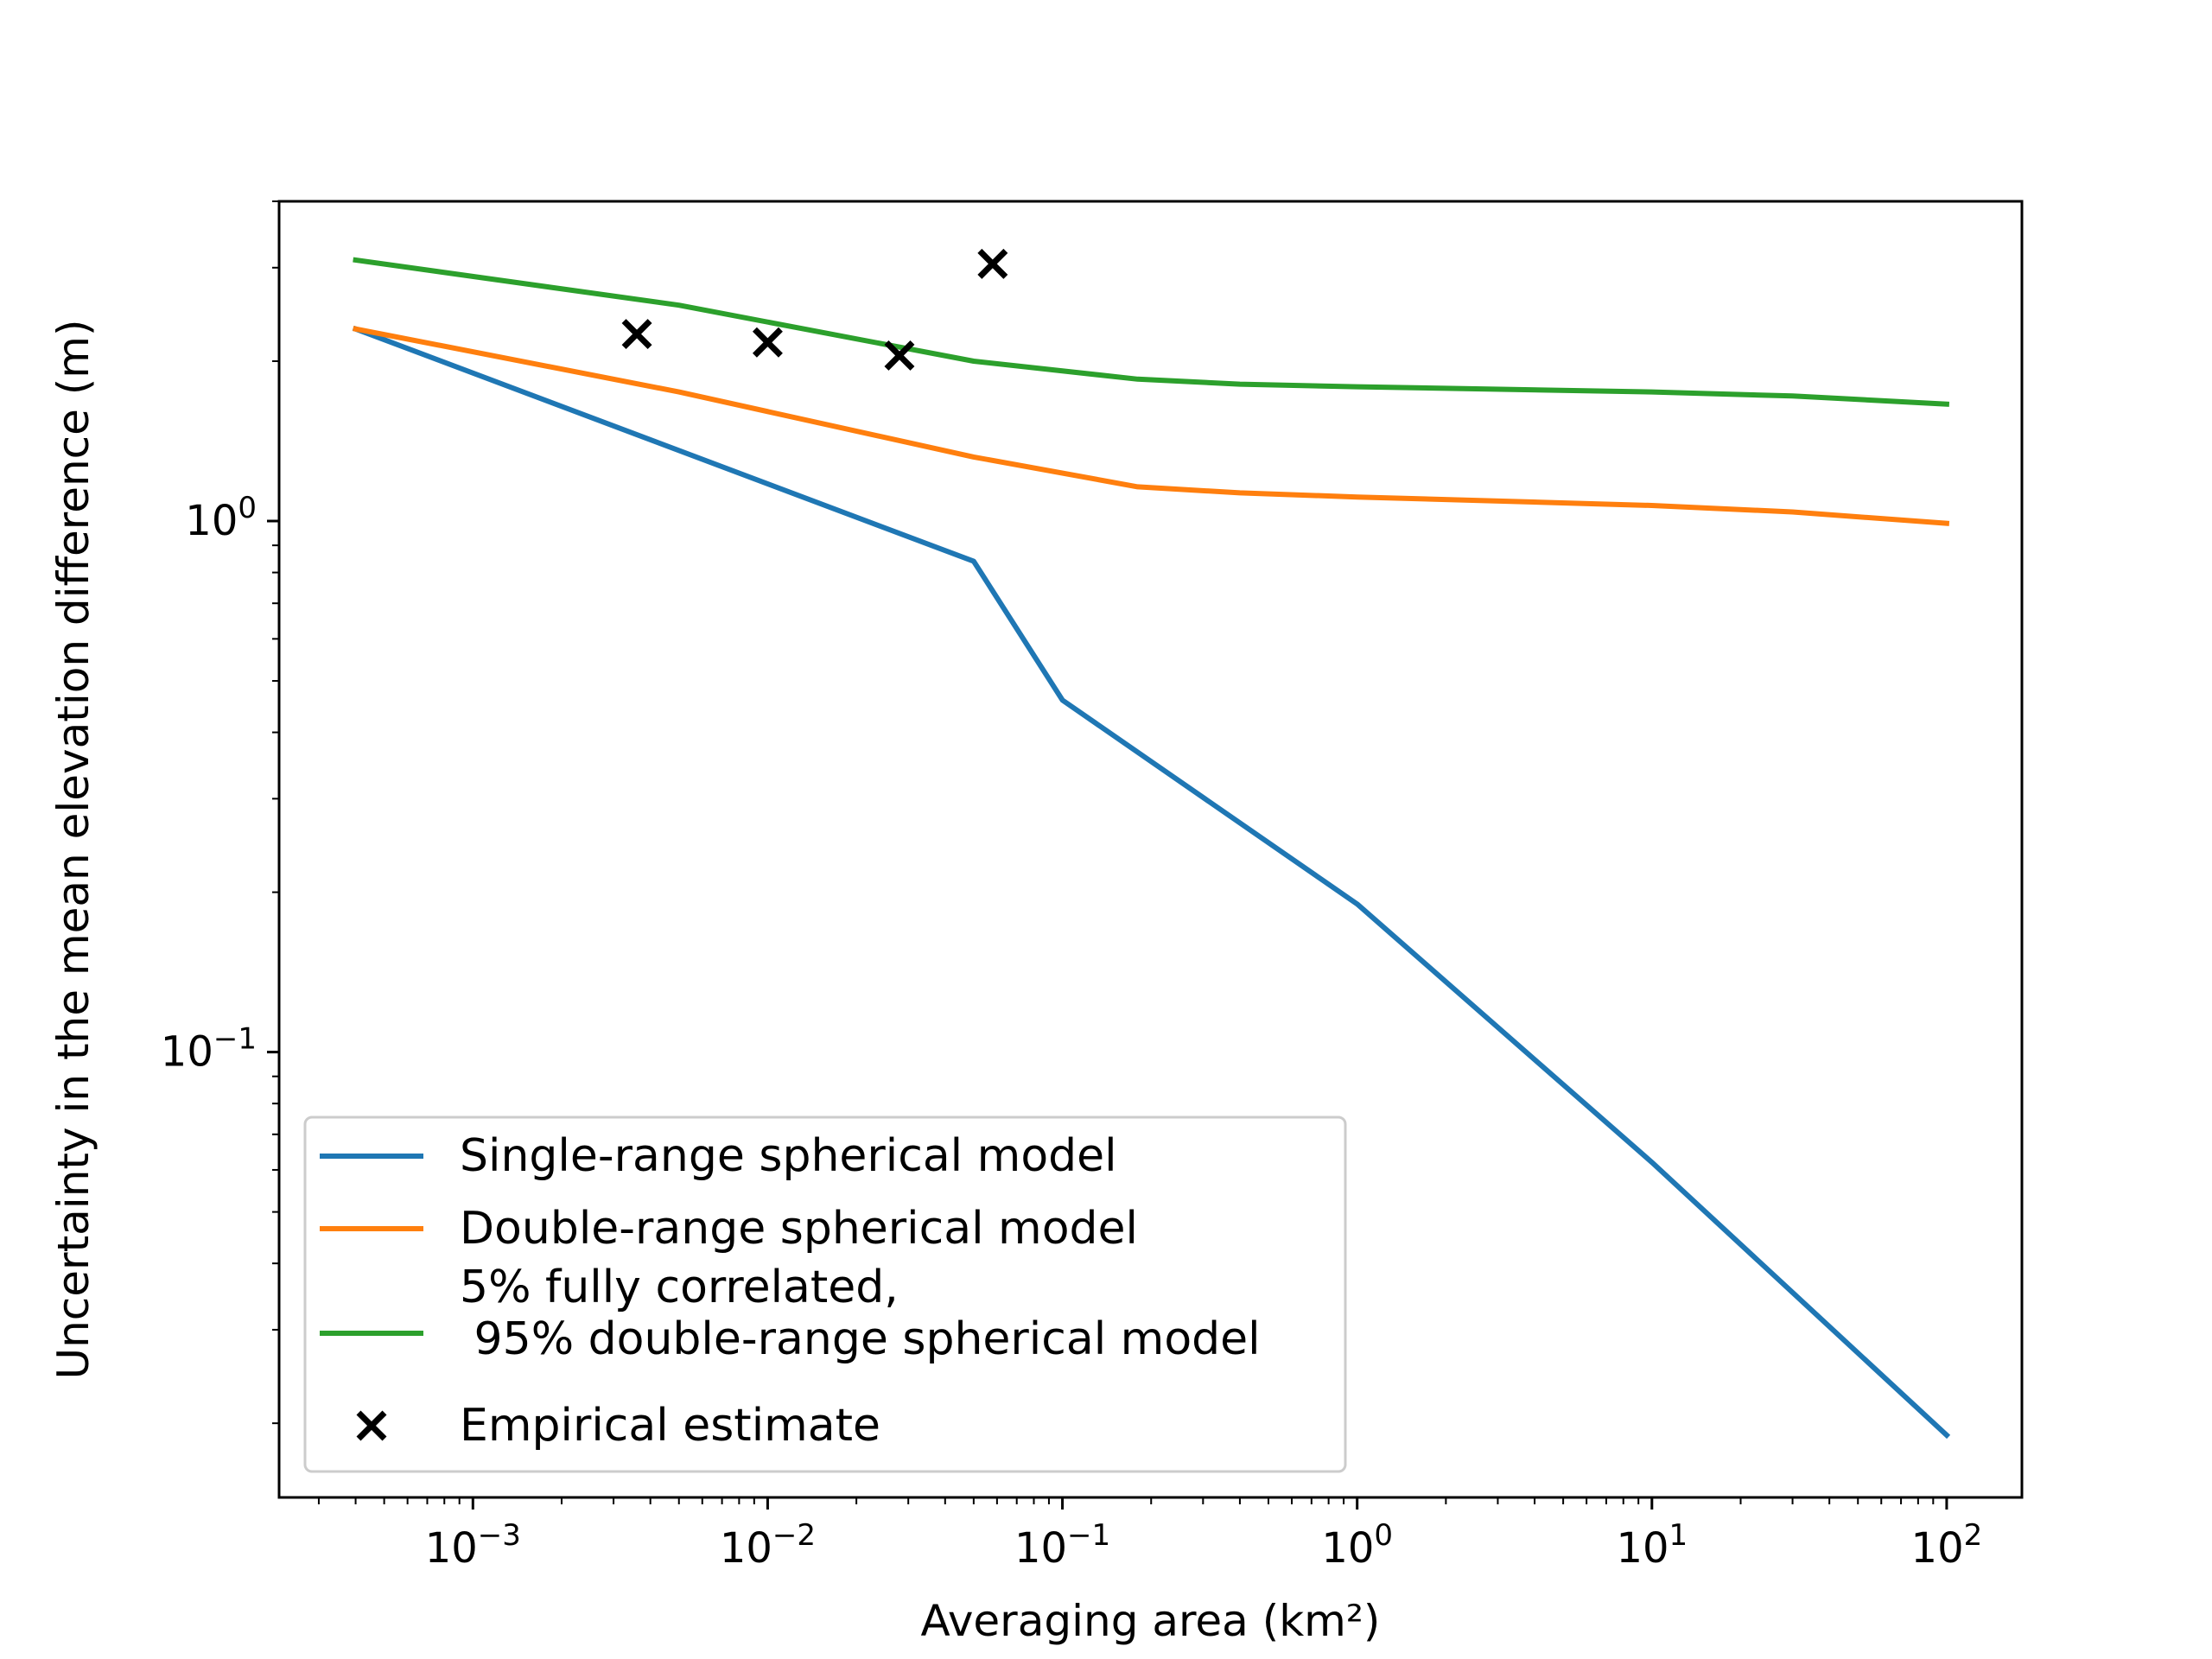 The image size is (2212, 1659). I want to click on x-tick-label: 10¹, so click(1652, 1545).